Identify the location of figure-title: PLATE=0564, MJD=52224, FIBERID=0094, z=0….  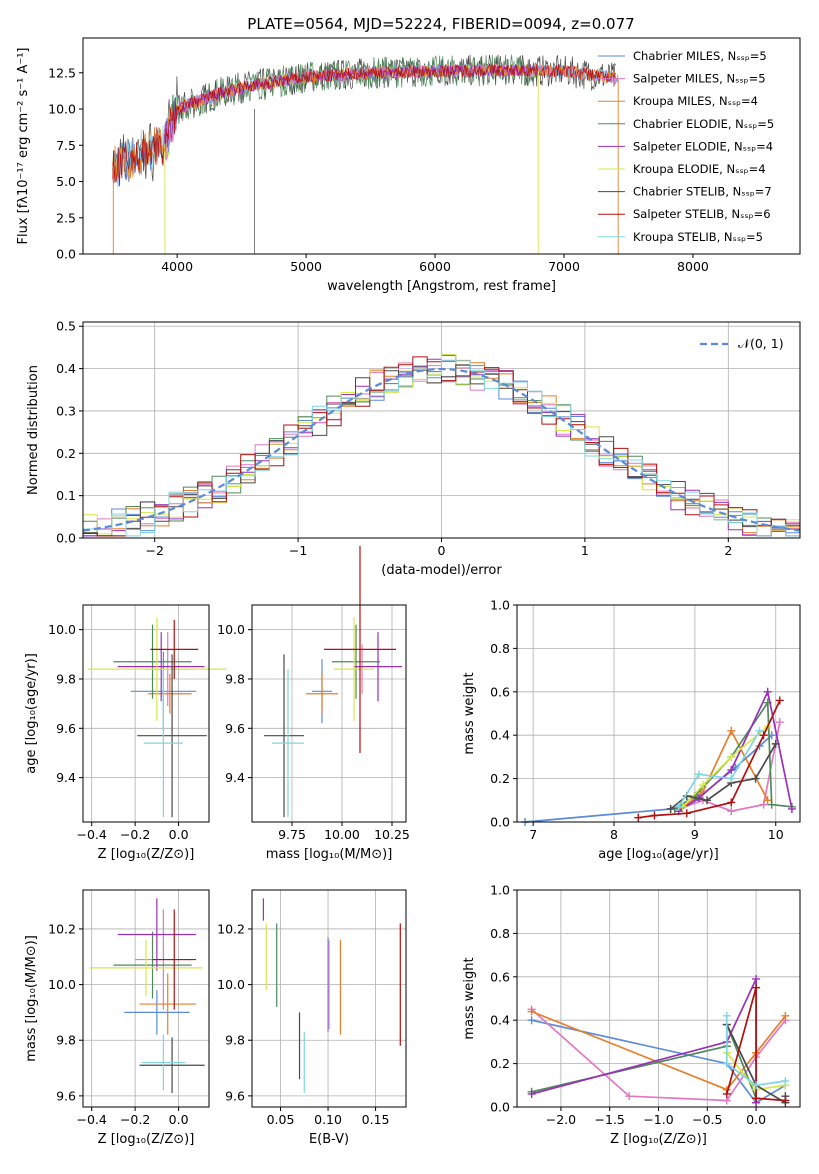
(440, 24).